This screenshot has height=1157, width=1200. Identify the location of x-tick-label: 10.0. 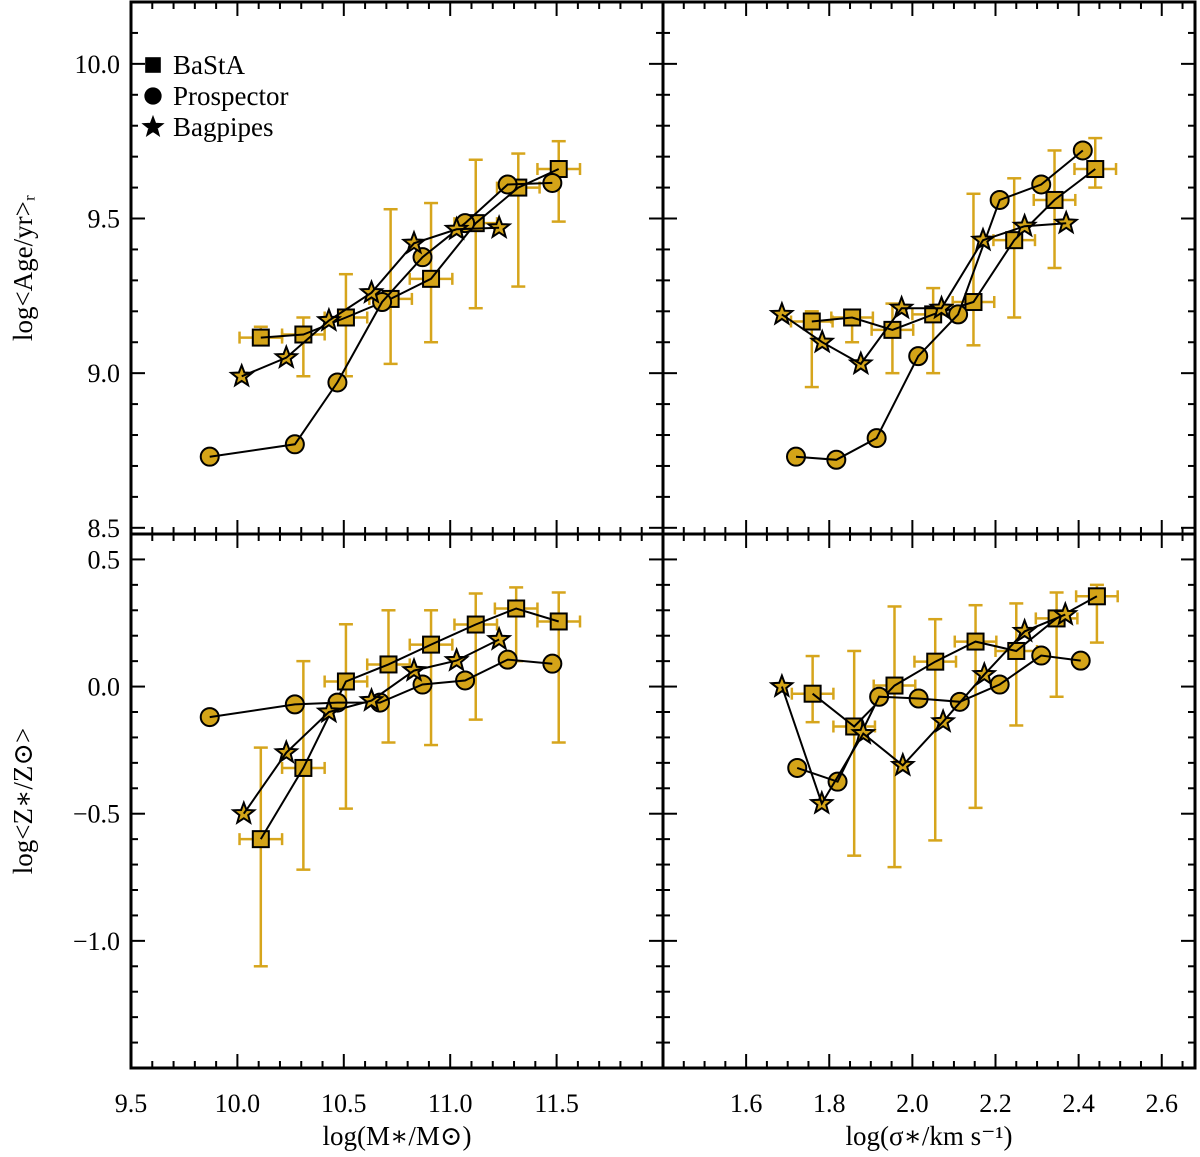
(238, 1103).